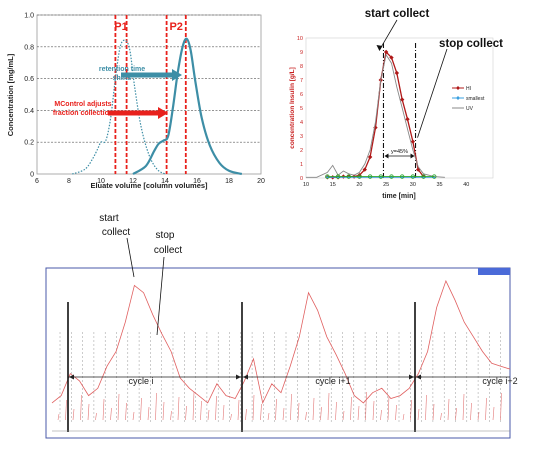  What do you see at coordinates (82, 104) in the screenshot?
I see `c1-annot-mcontrol-1: MControl adjusts` at bounding box center [82, 104].